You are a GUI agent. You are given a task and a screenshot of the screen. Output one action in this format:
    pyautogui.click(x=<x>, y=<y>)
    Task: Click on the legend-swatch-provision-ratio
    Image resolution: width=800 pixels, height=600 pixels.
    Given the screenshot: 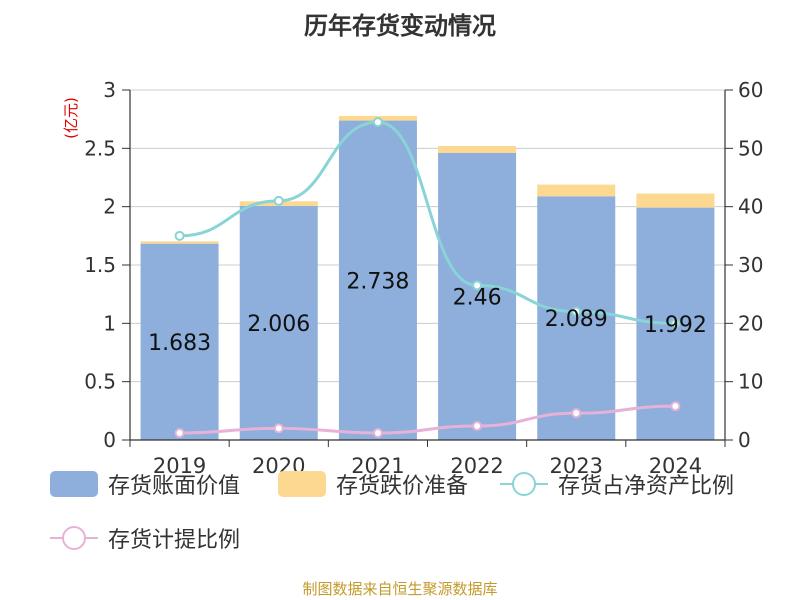 What is the action you would take?
    pyautogui.click(x=74, y=538)
    